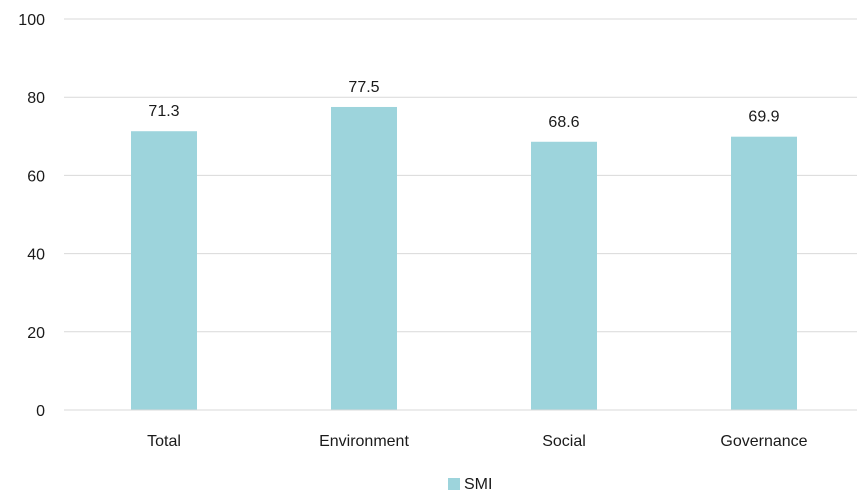 This screenshot has height=499, width=857. I want to click on legend: SMI, so click(470, 484).